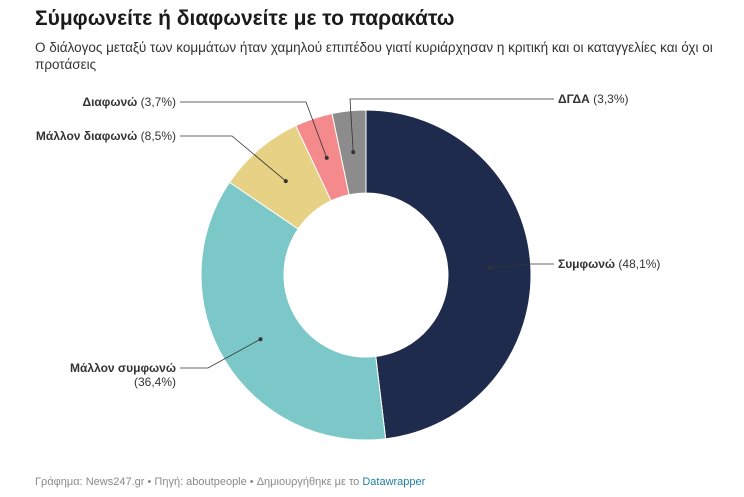 The image size is (744, 497). I want to click on slice-label-value-agree: (48,1%), so click(637, 264).